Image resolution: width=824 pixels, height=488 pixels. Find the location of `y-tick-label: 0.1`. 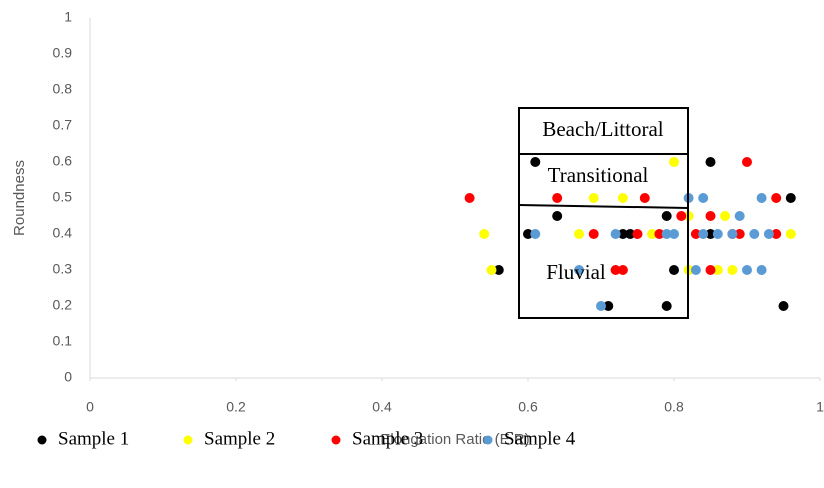

y-tick-label: 0.1 is located at coordinates (63, 341).